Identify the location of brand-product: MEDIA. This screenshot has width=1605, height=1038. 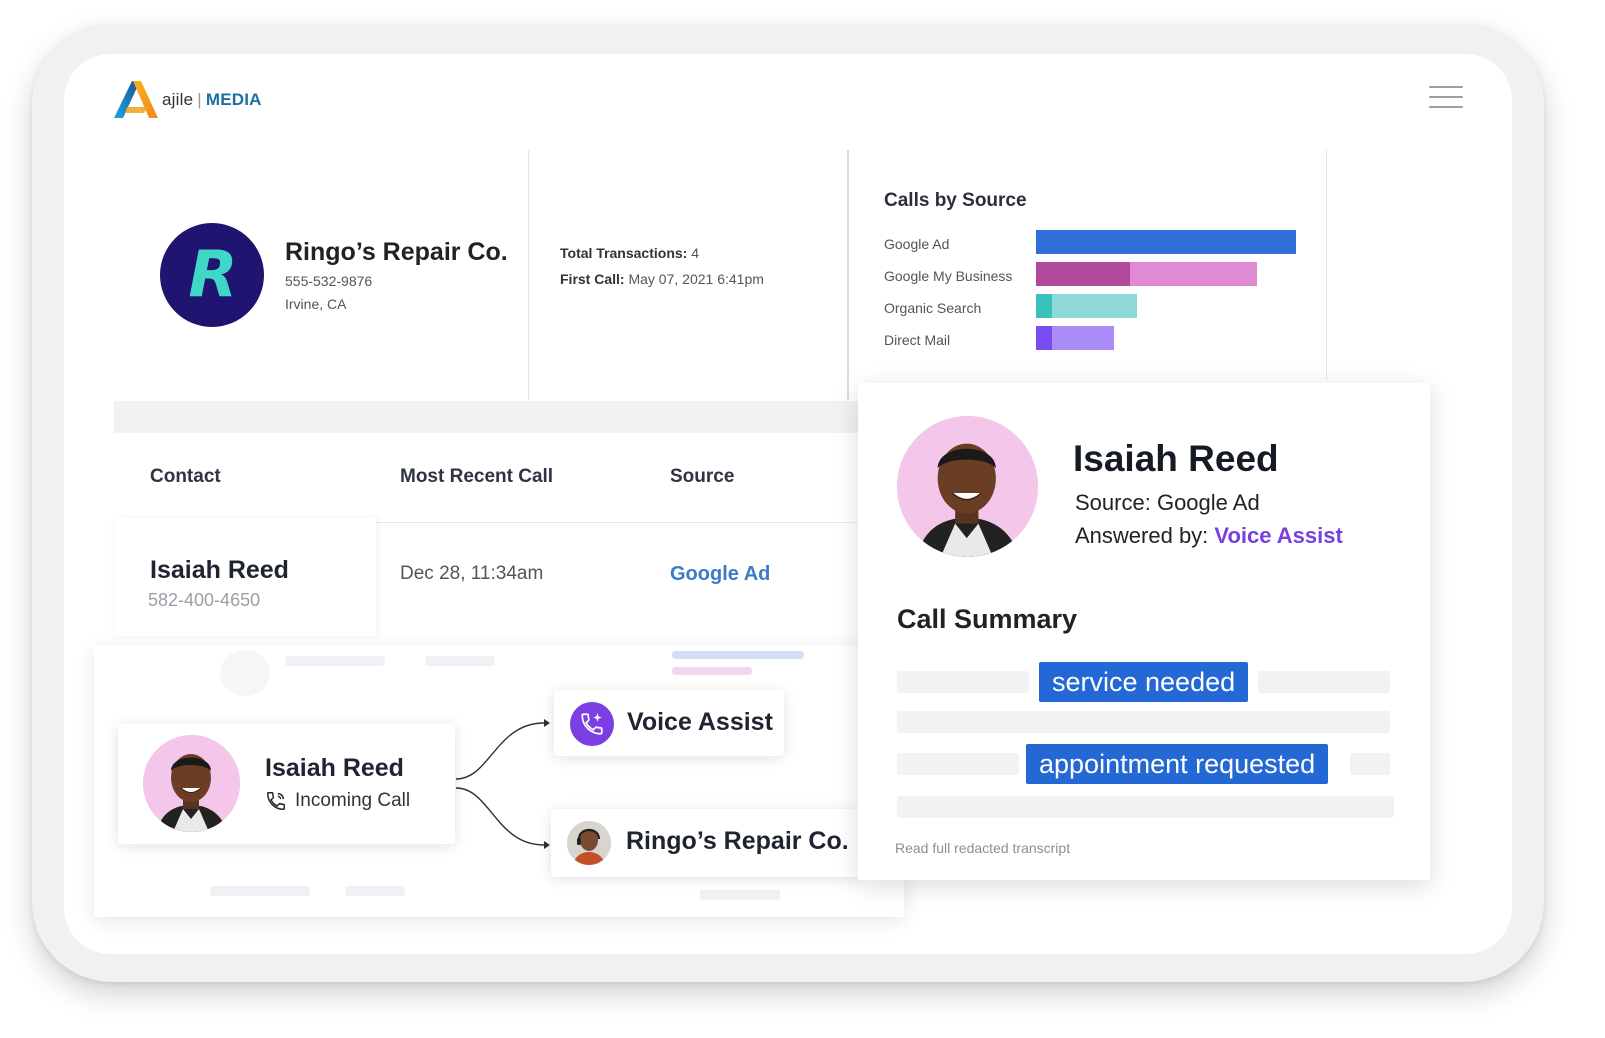
(233, 99).